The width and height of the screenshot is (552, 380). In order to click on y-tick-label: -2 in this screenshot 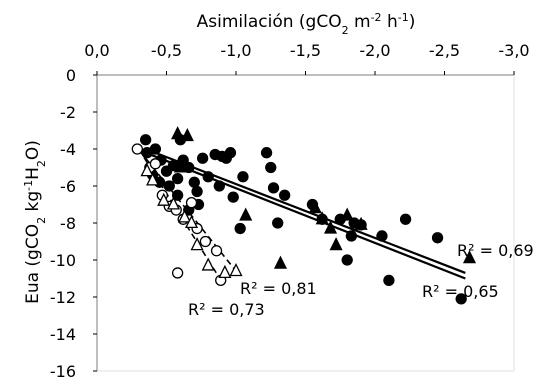, I will do `click(68, 112)`.